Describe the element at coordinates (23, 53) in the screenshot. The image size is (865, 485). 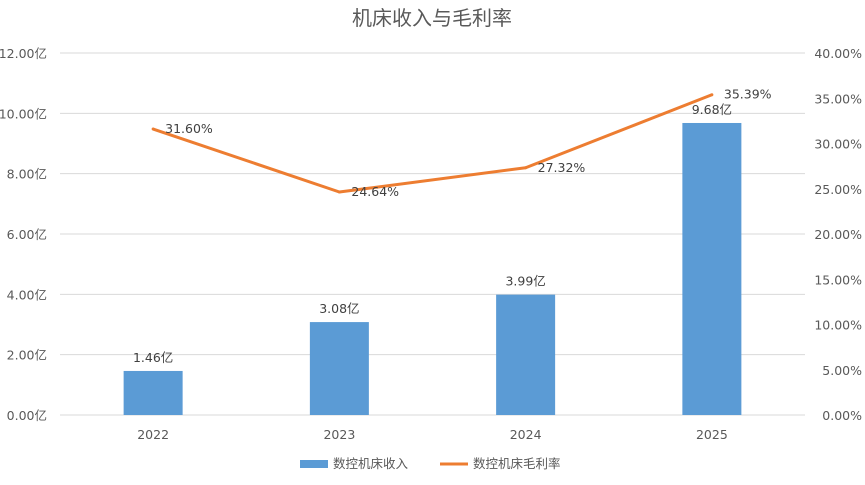
I see `left-tick-label: 12.00亿` at that location.